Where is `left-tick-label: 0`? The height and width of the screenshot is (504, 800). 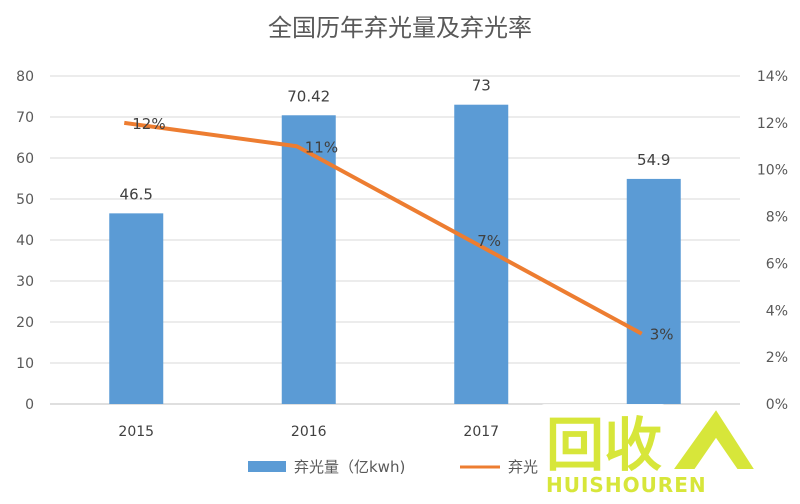 left-tick-label: 0 is located at coordinates (29, 405).